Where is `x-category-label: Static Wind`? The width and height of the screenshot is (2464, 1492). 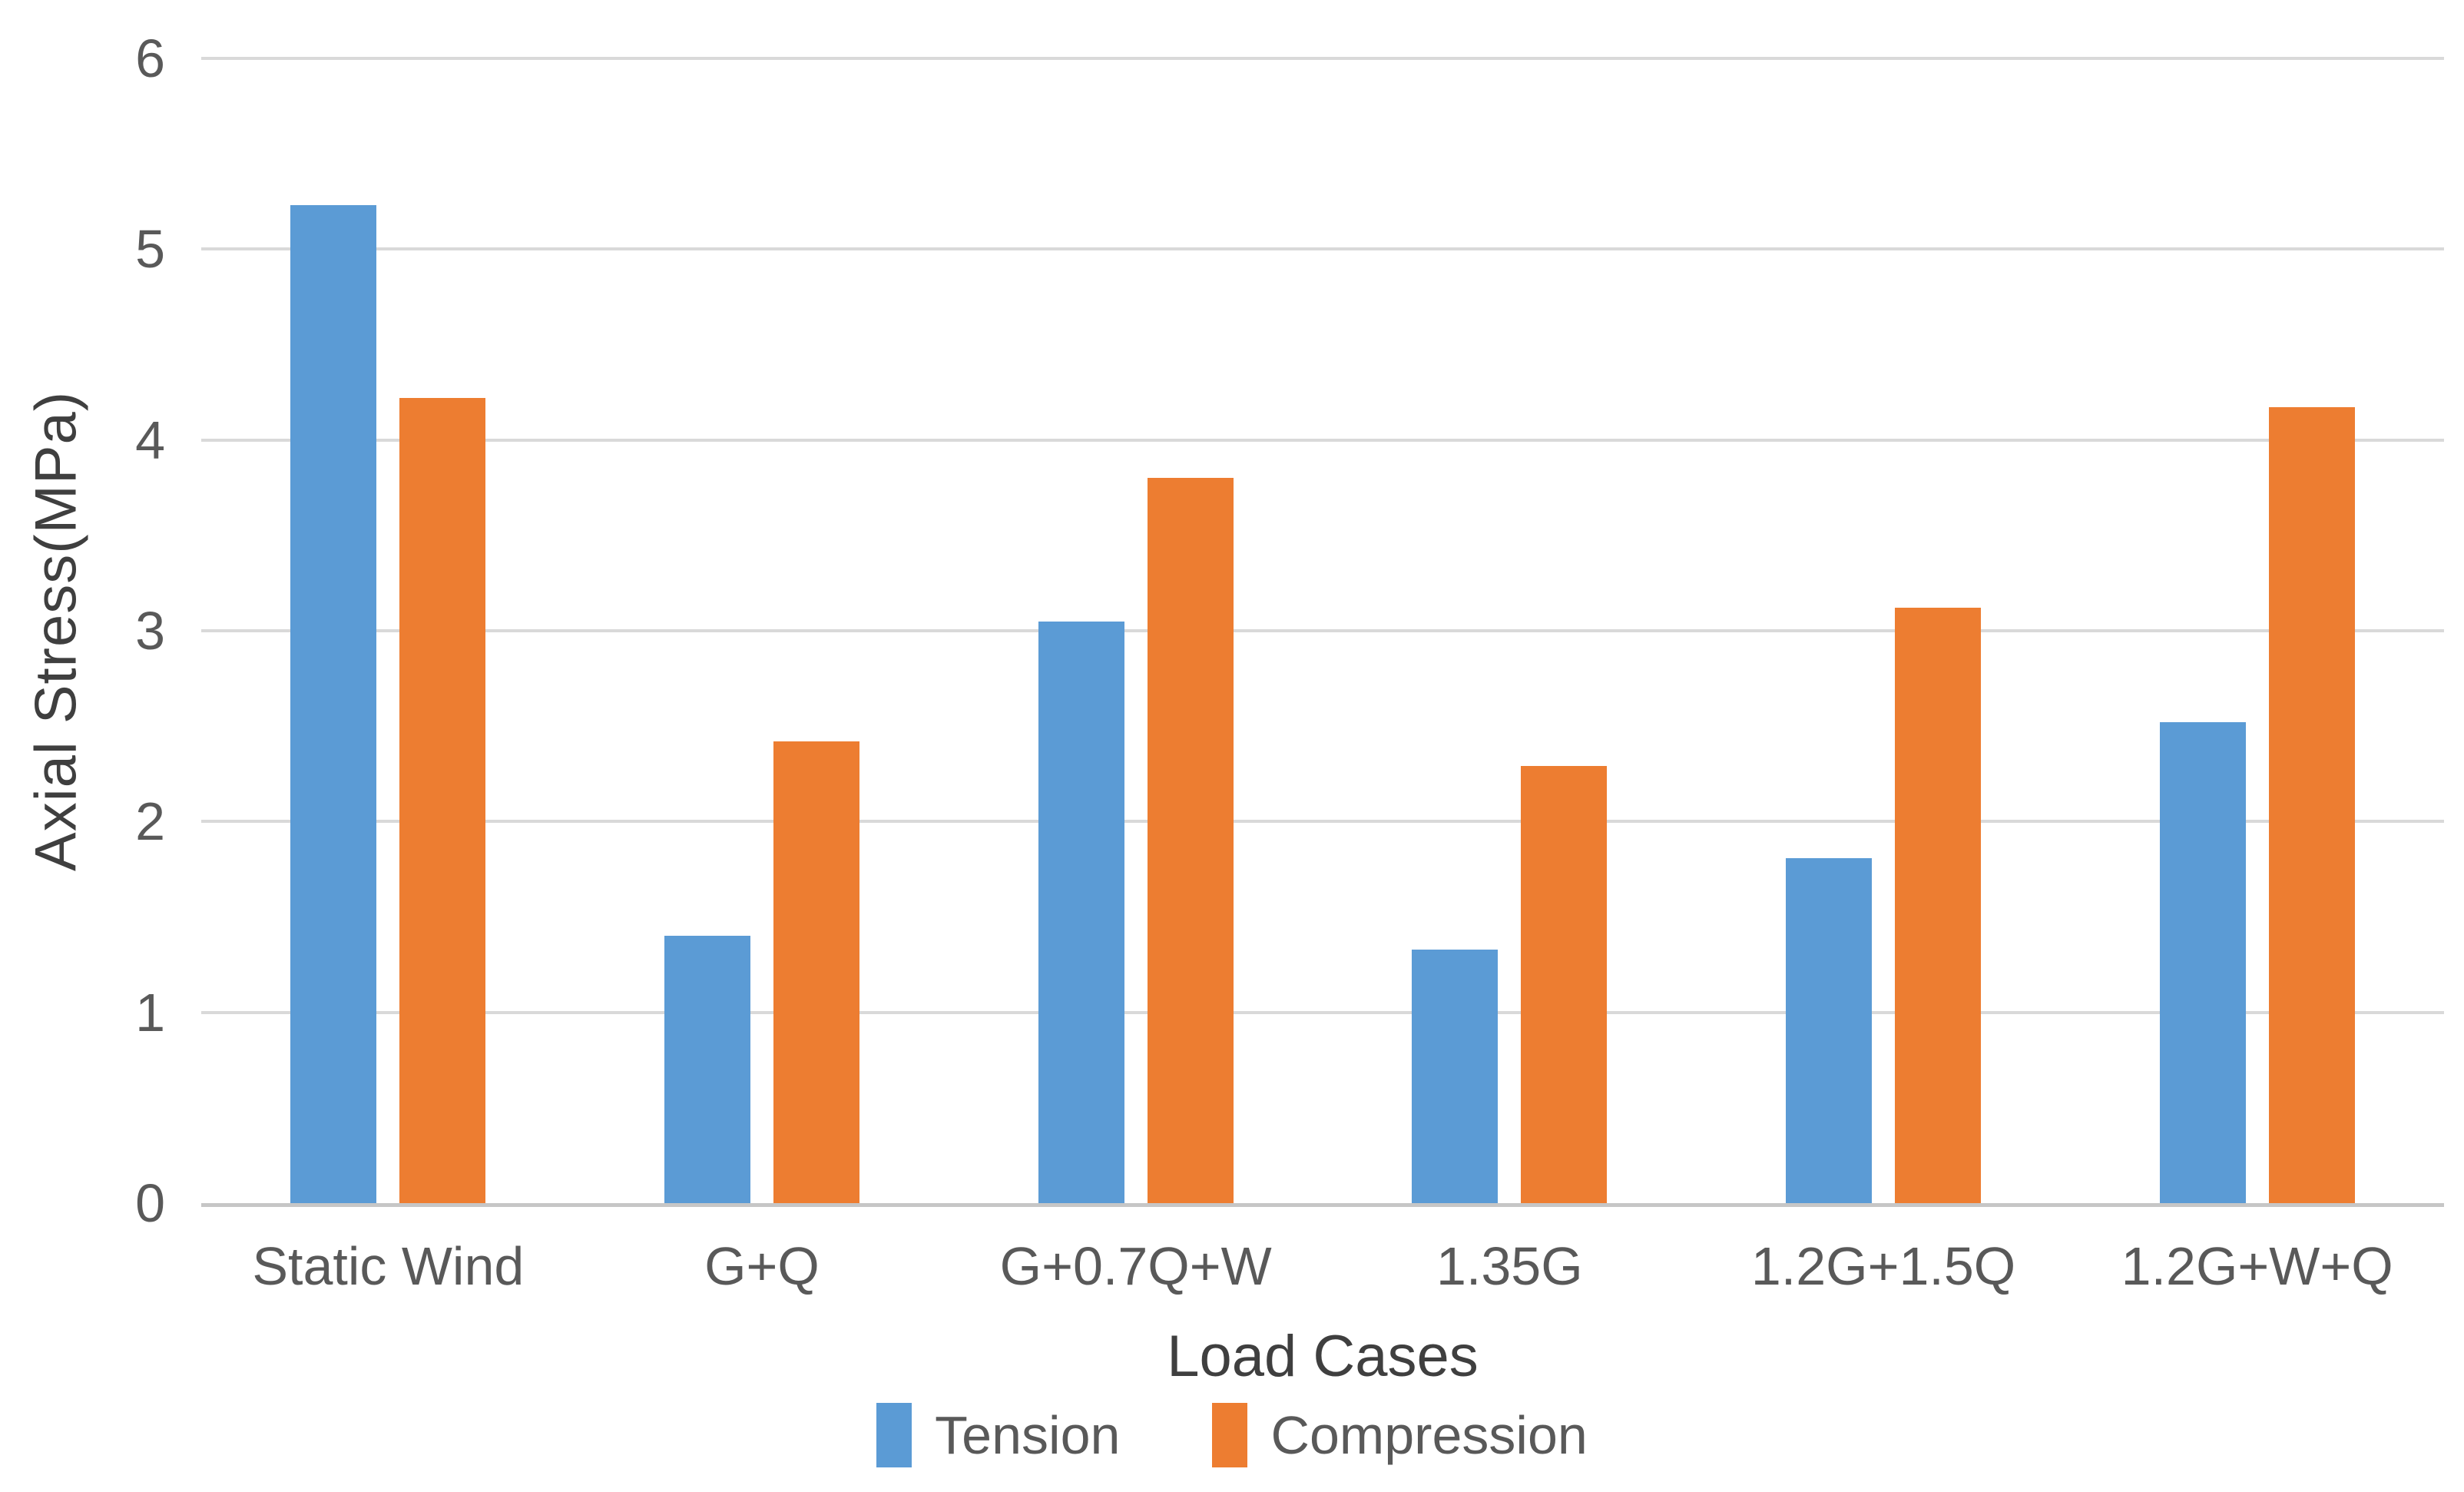 x-category-label: Static Wind is located at coordinates (388, 1266).